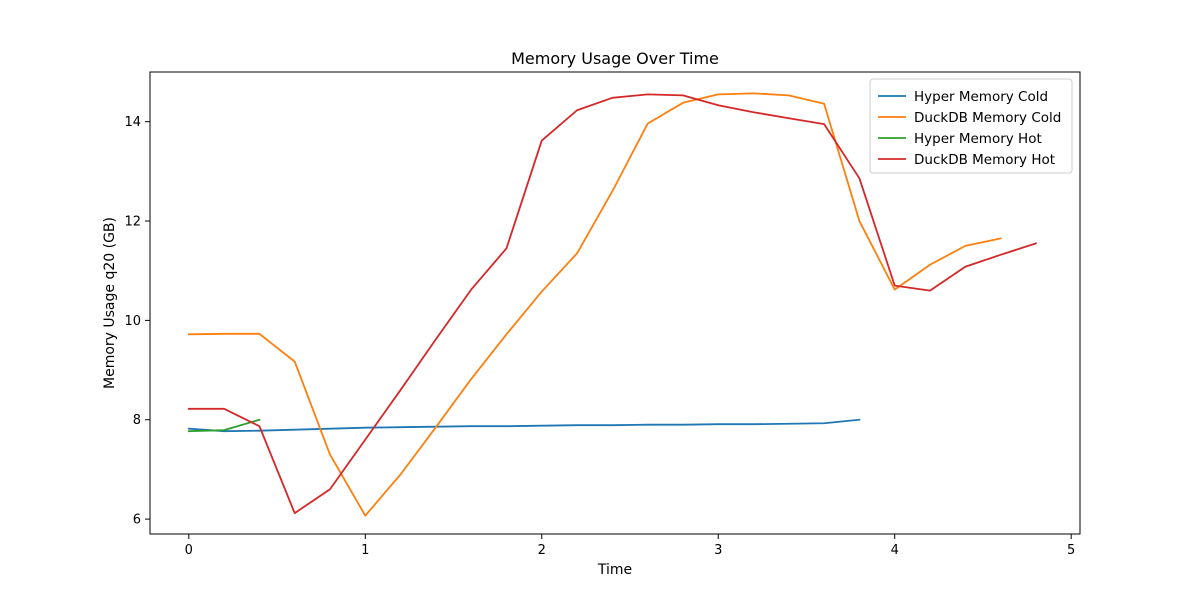  What do you see at coordinates (365, 550) in the screenshot?
I see `x-tick-label: 1` at bounding box center [365, 550].